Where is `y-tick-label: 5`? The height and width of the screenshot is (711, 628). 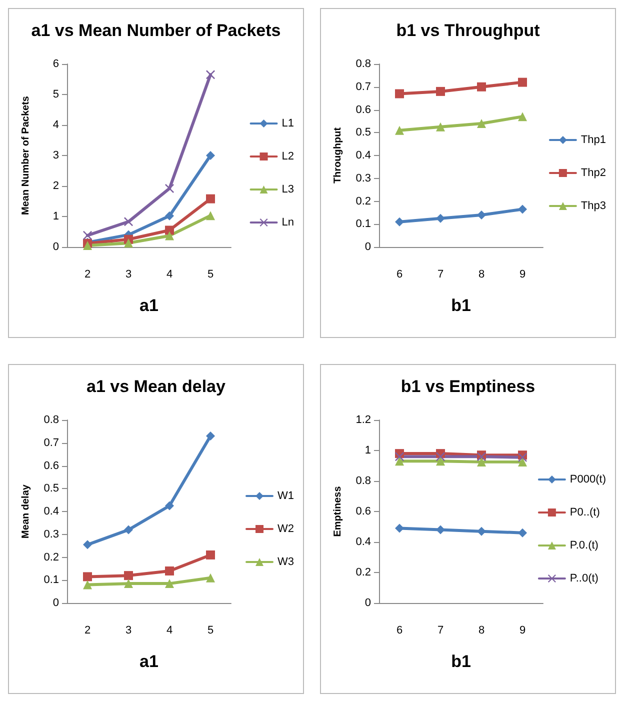 y-tick-label: 5 is located at coordinates (55, 94).